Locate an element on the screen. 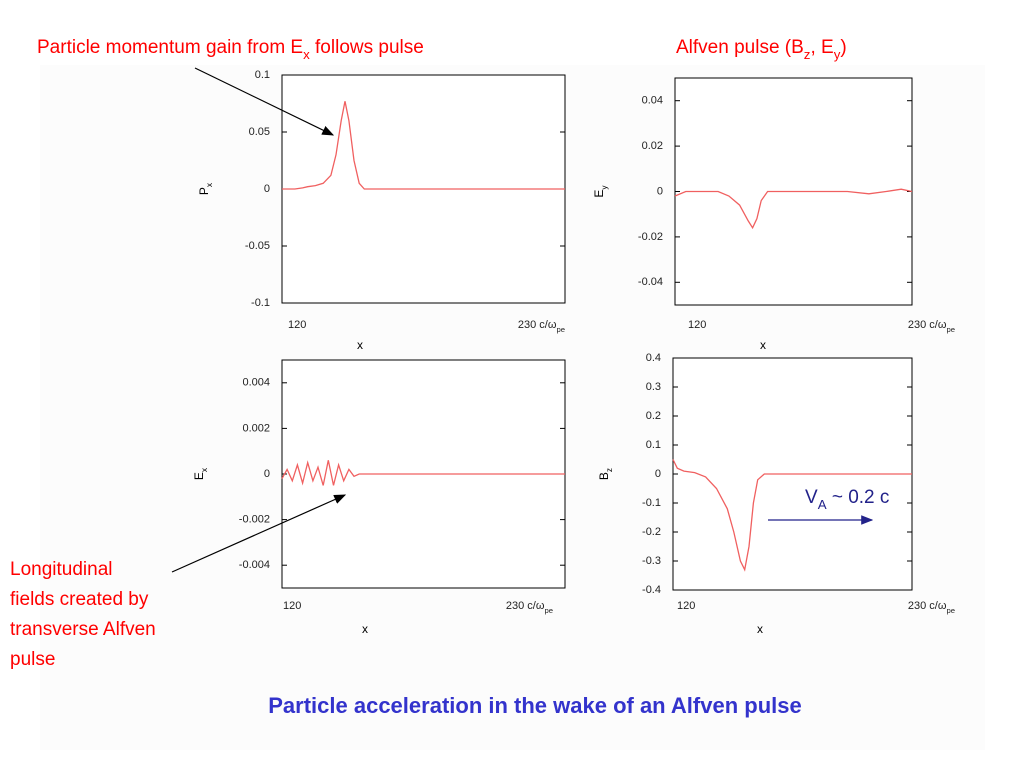 The width and height of the screenshot is (1024, 768). text-part: ) is located at coordinates (843, 47).